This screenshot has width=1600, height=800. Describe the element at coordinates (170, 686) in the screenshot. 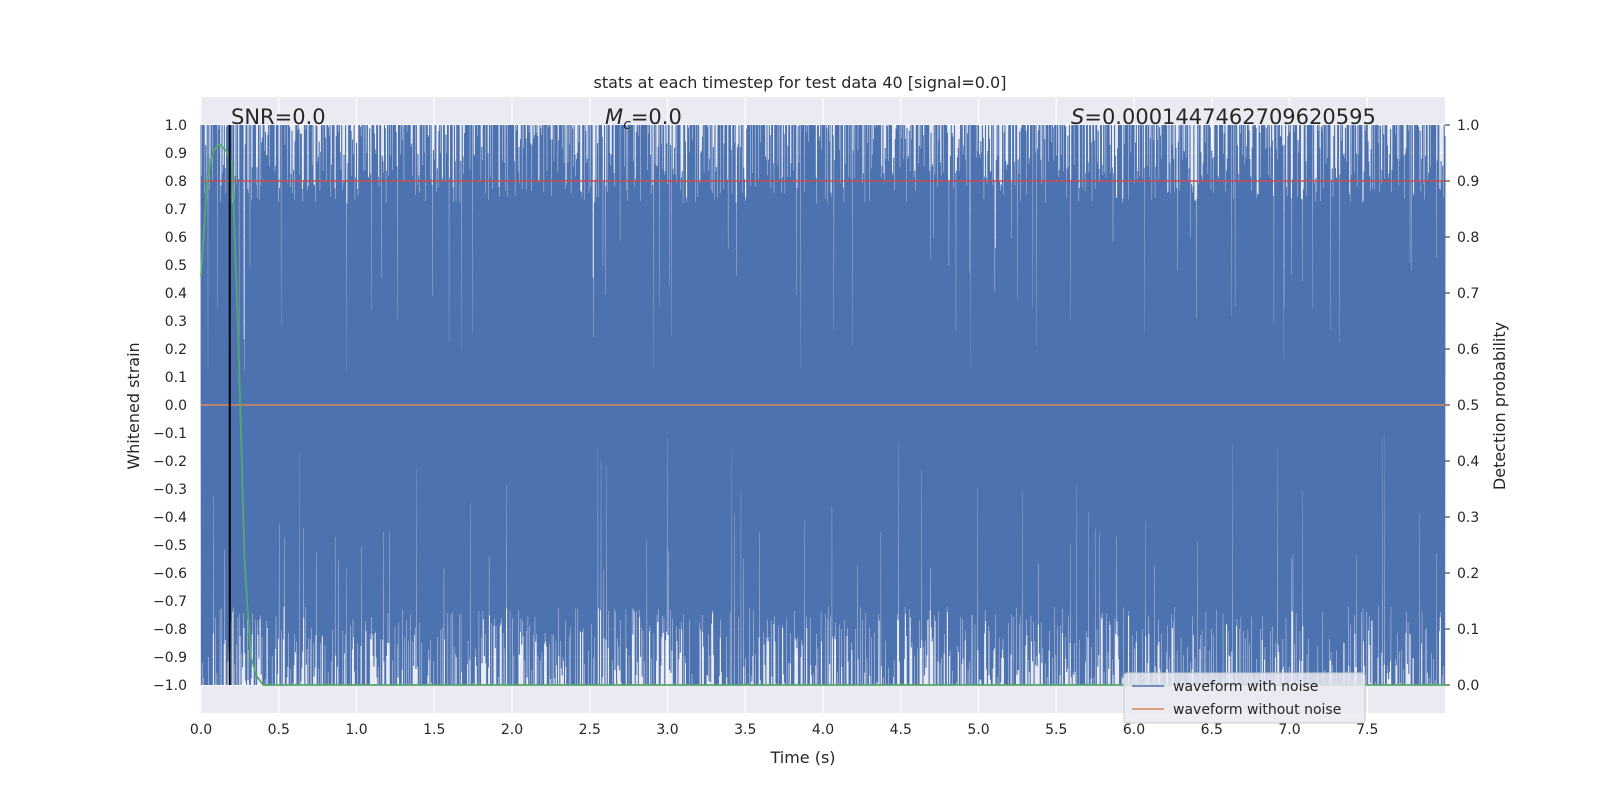

I see `y-tick-label: −1.0` at that location.